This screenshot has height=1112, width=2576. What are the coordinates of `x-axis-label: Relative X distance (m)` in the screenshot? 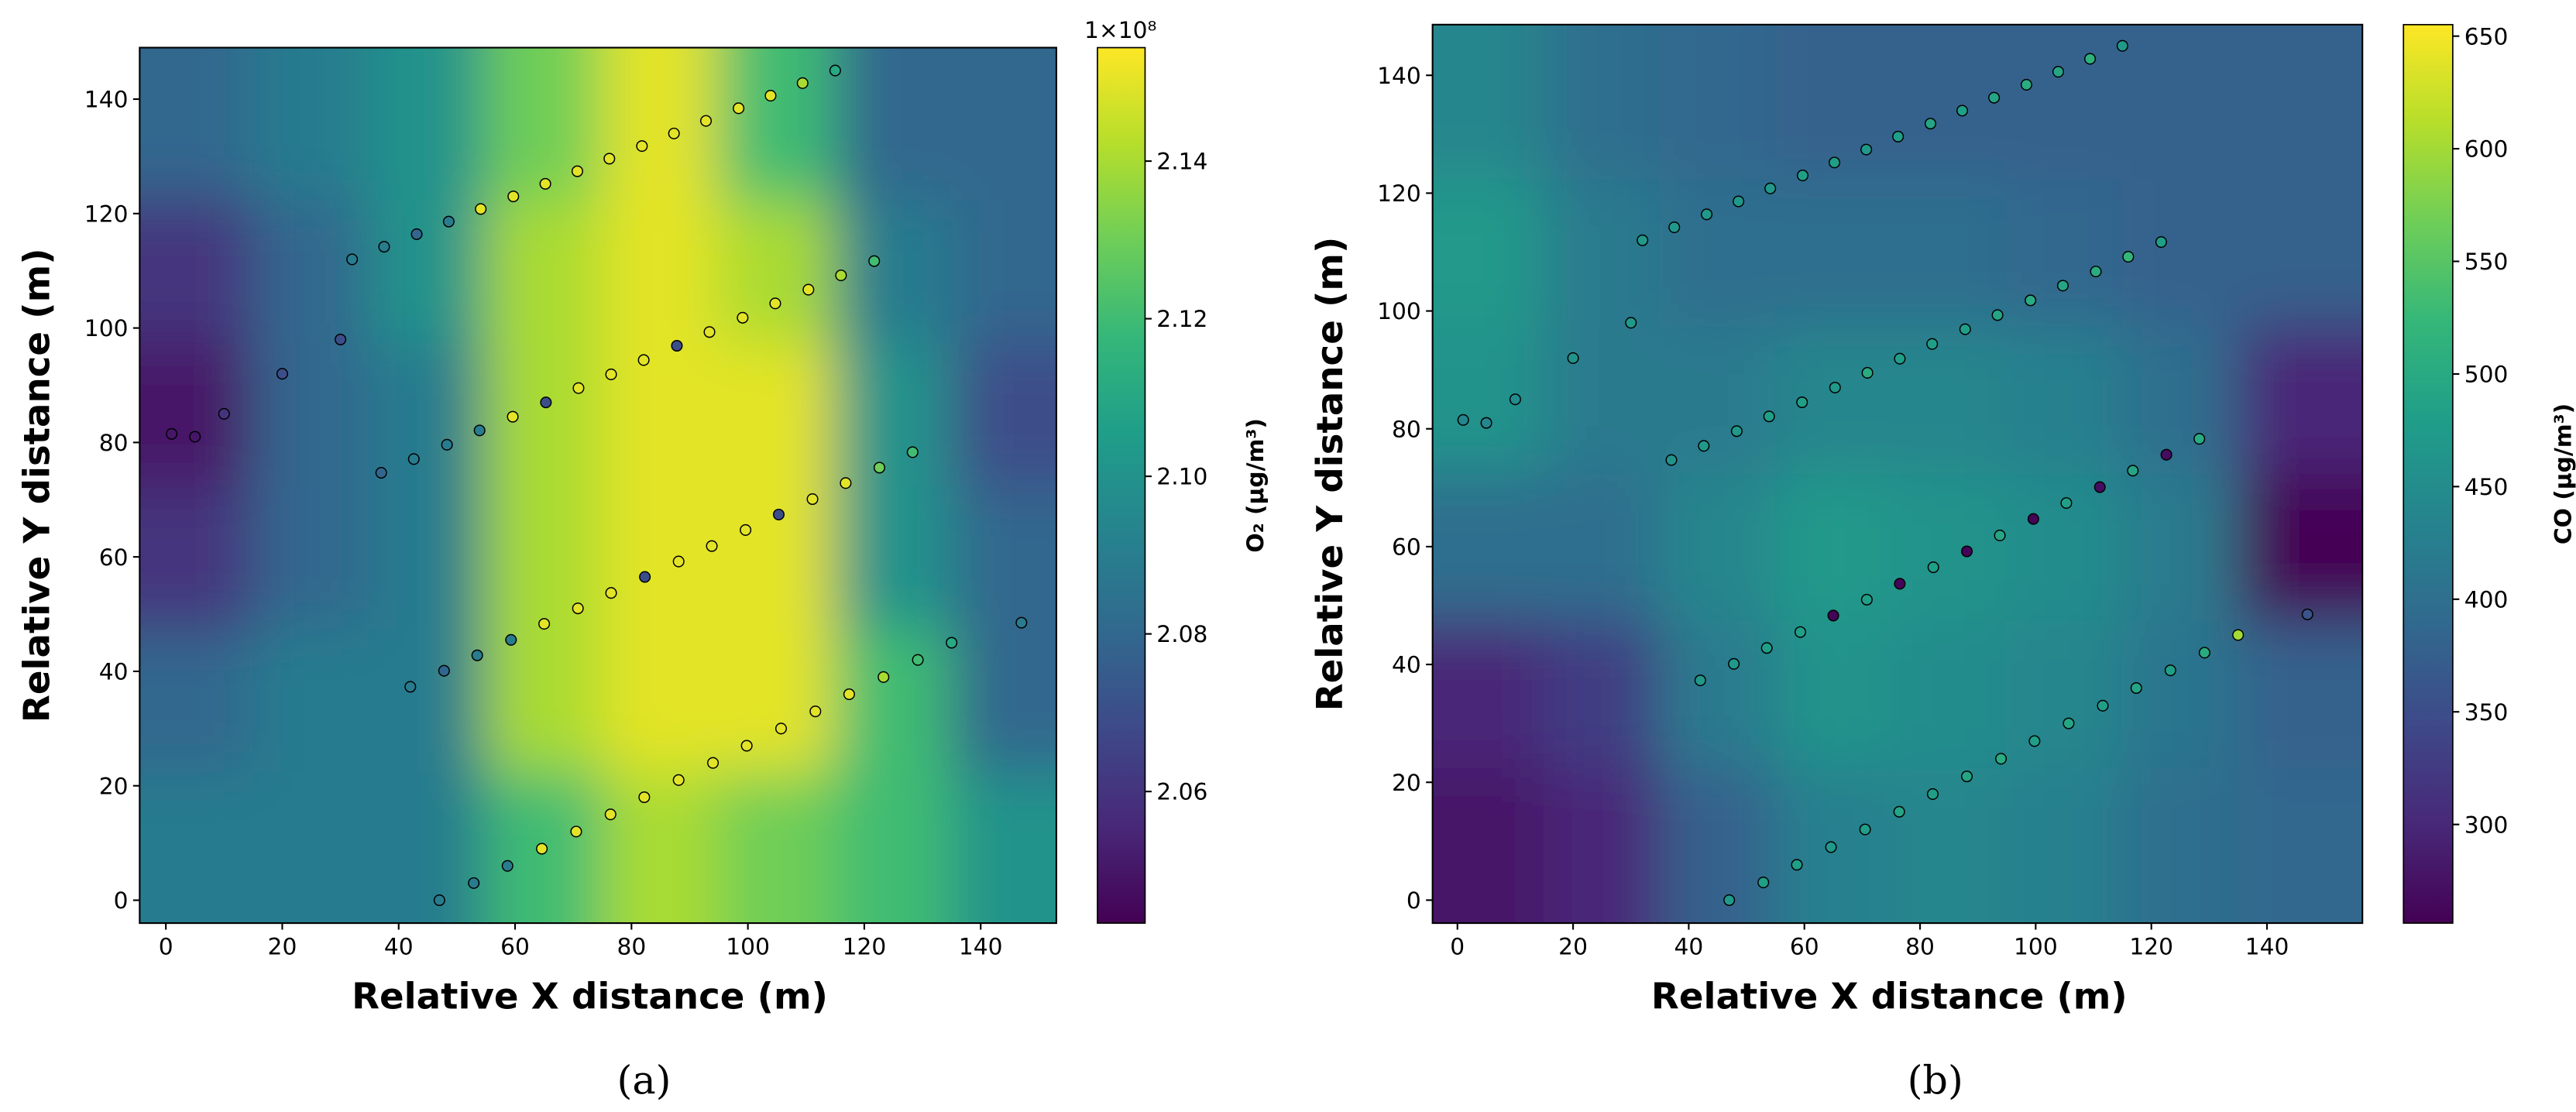 It's located at (590, 997).